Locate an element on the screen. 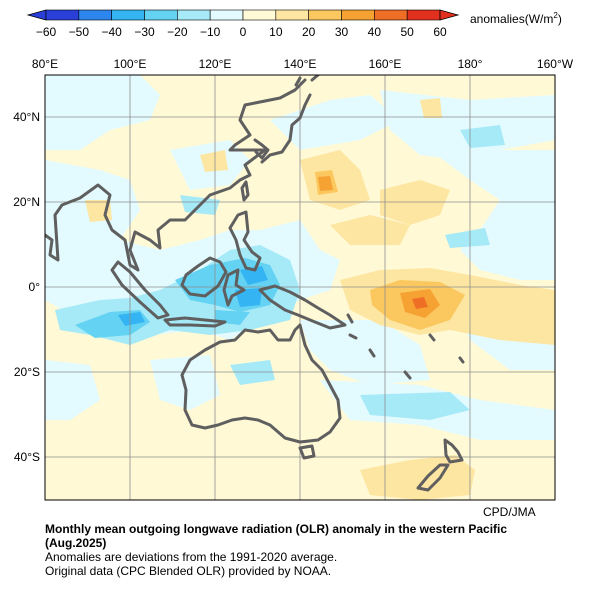 The height and width of the screenshot is (600, 600). colorbar-tick-label: 60 is located at coordinates (440, 32).